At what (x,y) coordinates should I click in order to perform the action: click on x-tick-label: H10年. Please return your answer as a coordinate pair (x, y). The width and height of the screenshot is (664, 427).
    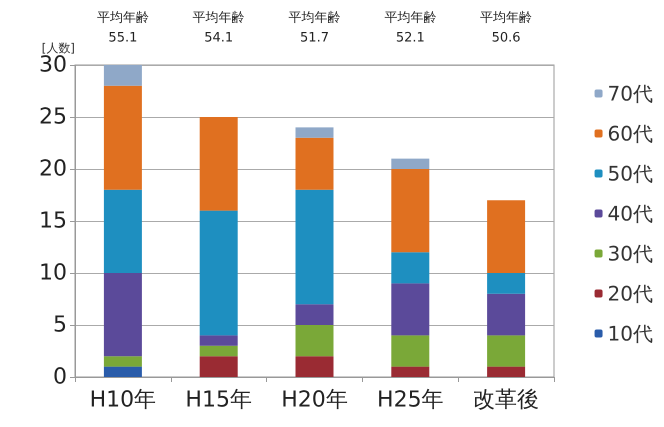
    Looking at the image, I should click on (123, 400).